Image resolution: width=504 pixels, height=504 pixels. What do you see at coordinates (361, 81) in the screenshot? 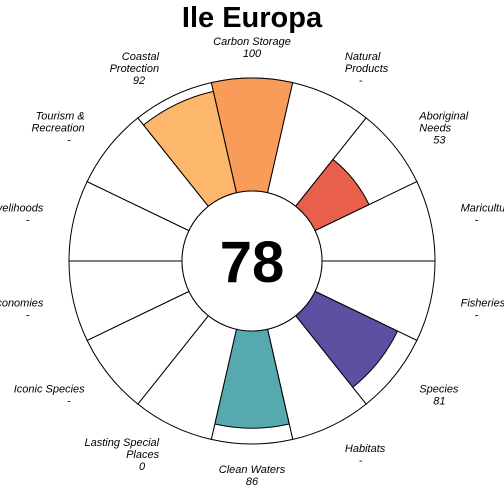
I see `petal-score-natural-products: -` at bounding box center [361, 81].